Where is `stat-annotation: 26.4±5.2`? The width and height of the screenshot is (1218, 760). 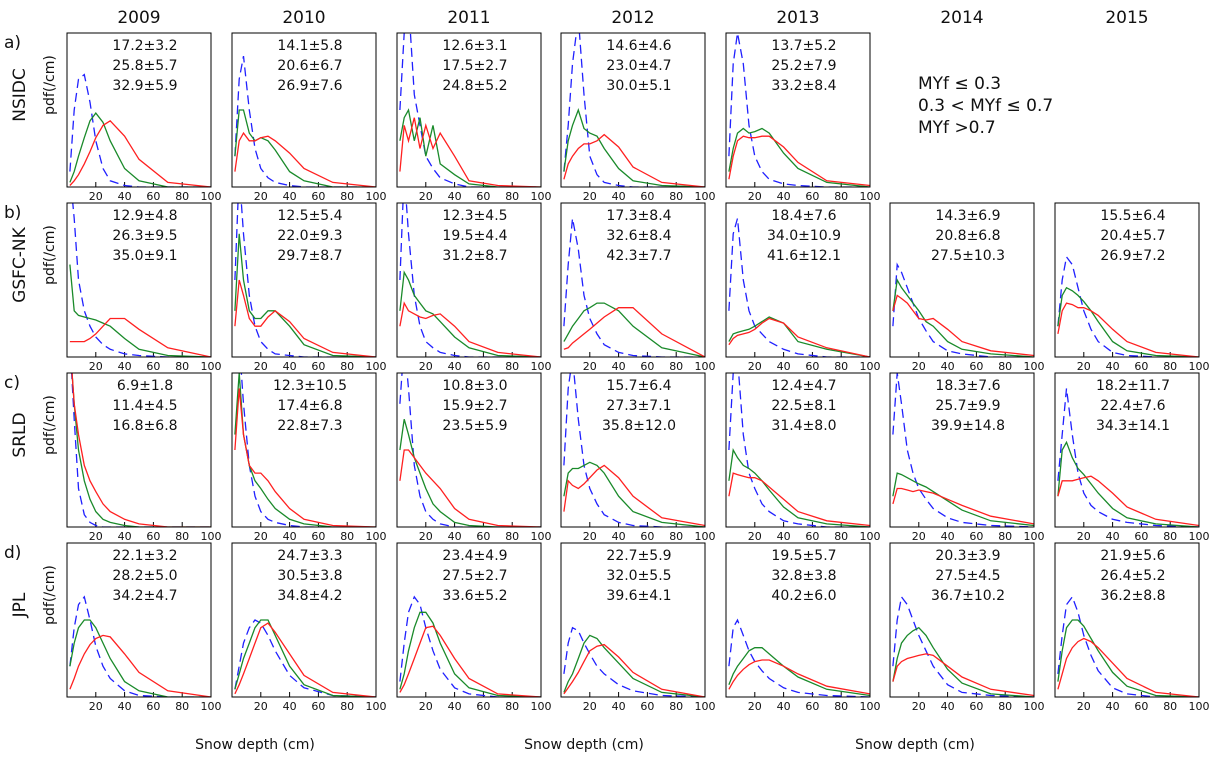 stat-annotation: 26.4±5.2 is located at coordinates (1132, 576).